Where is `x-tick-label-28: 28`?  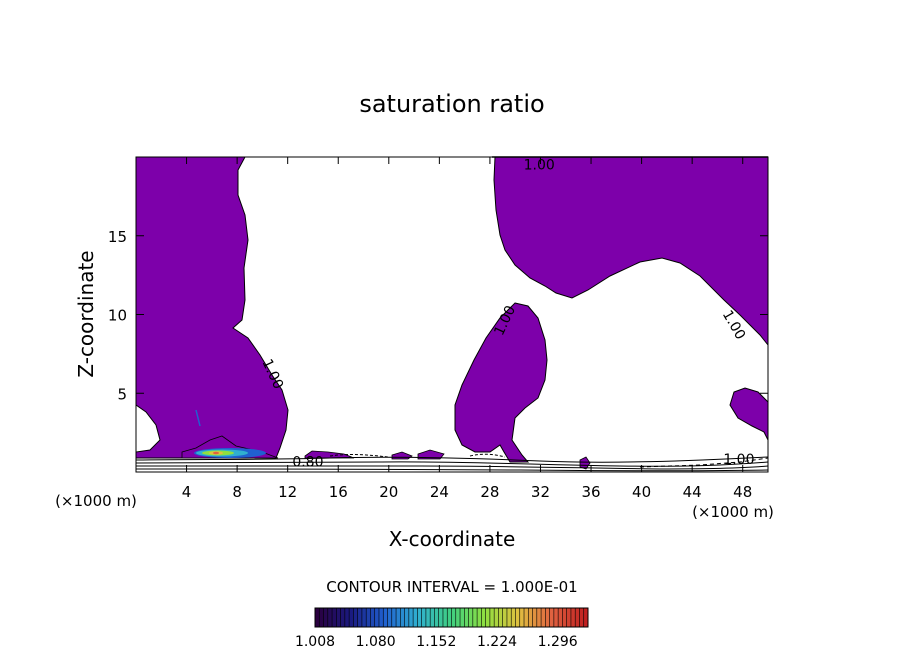
x-tick-label-28: 28 is located at coordinates (489, 492).